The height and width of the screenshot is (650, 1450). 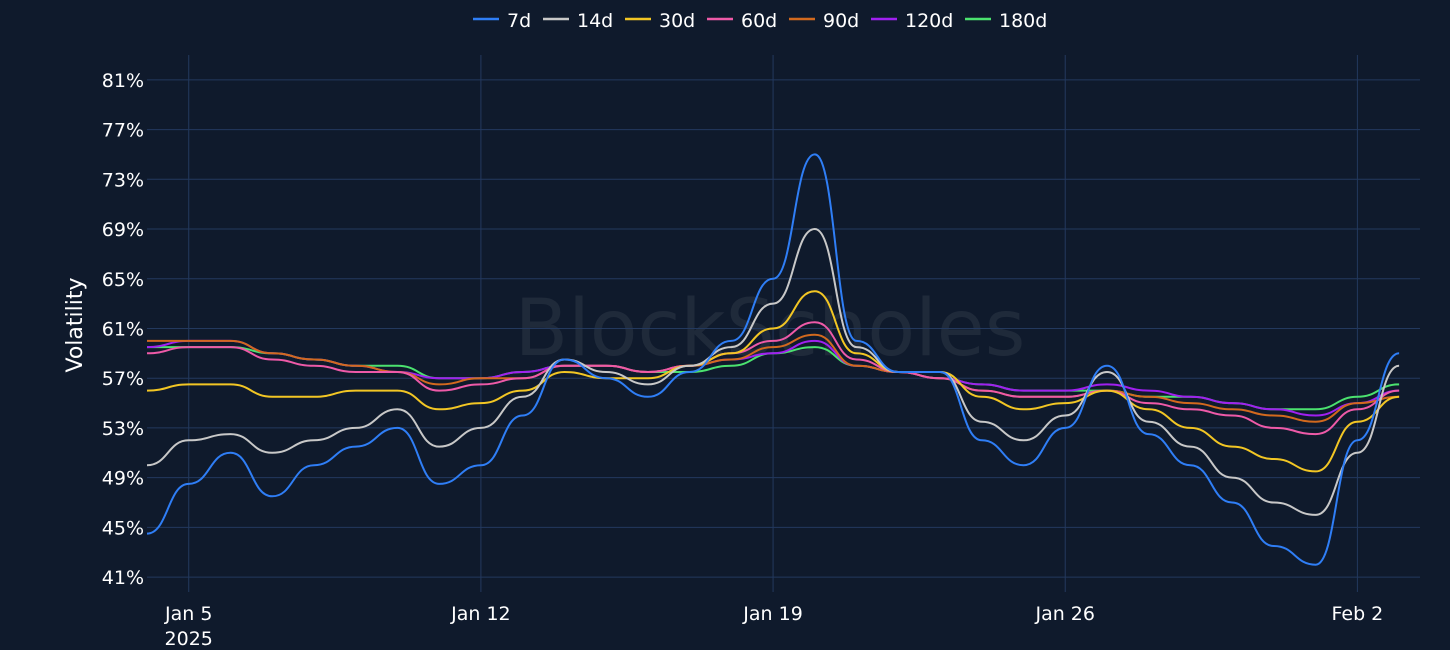 What do you see at coordinates (123, 180) in the screenshot?
I see `y-tick-label: 73%` at bounding box center [123, 180].